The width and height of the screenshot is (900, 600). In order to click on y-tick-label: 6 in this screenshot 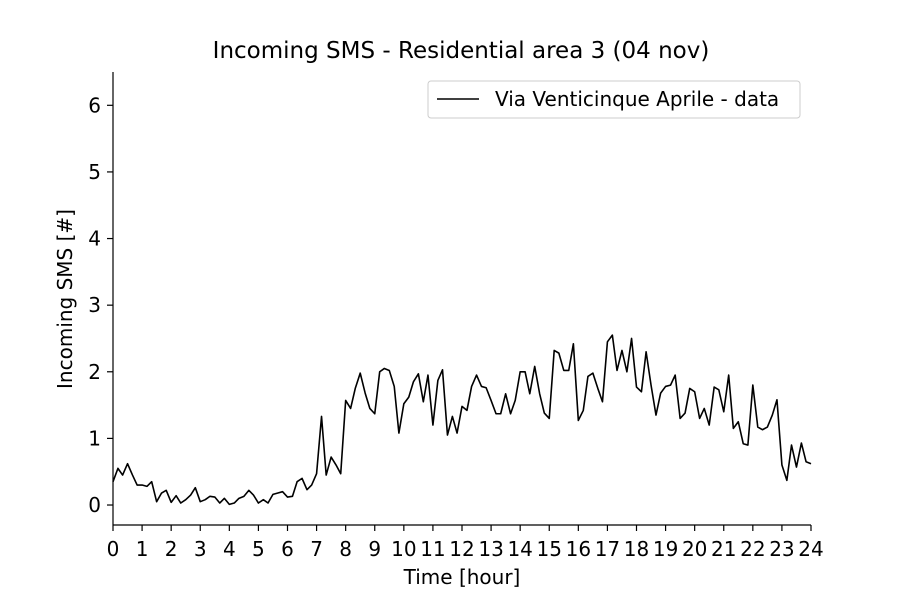, I will do `click(94, 105)`.